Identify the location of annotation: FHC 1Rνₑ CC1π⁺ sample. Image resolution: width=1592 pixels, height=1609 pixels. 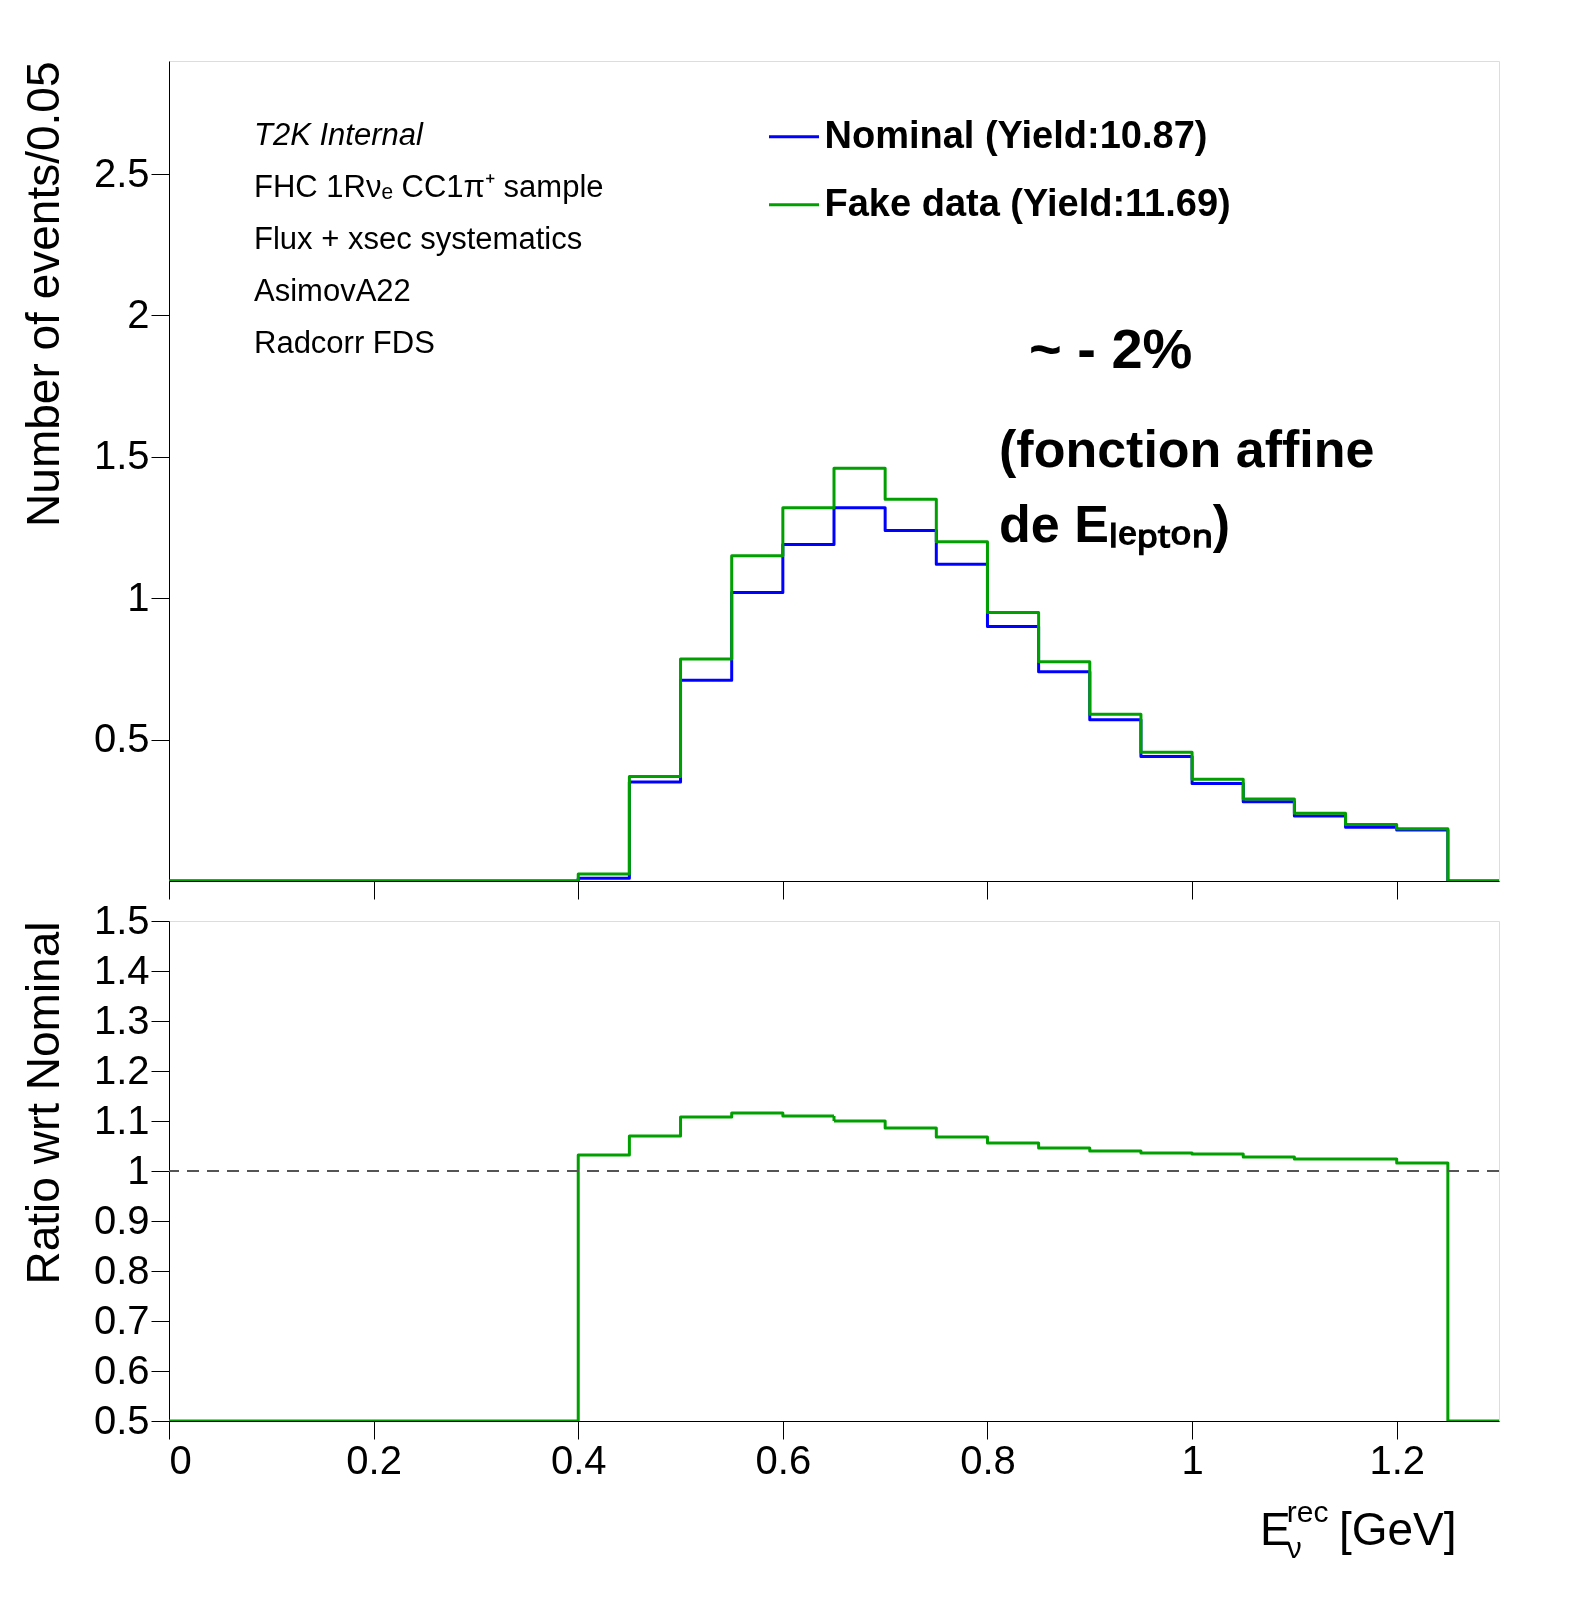
(429, 186).